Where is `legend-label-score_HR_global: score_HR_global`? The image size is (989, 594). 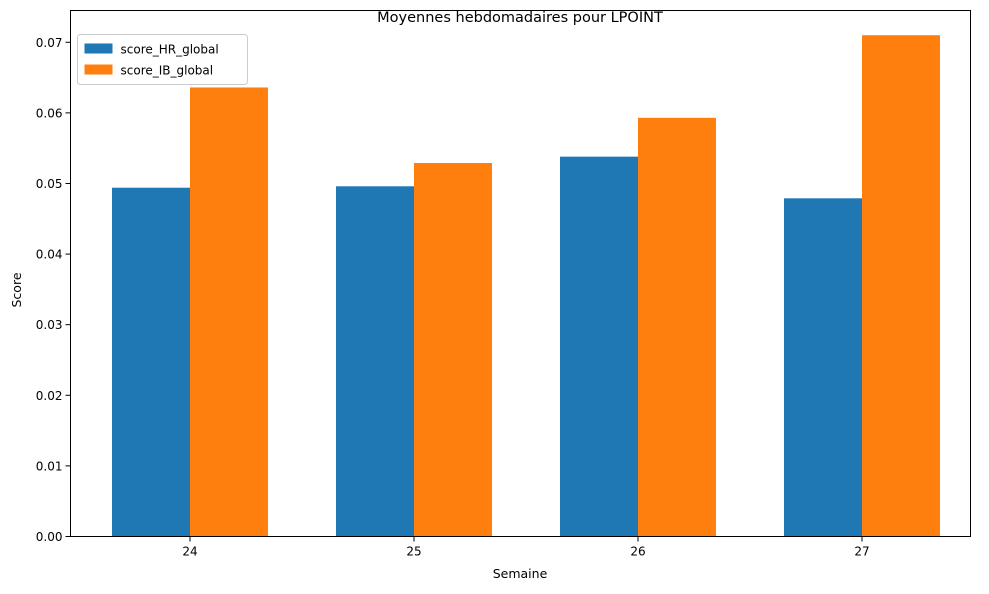 legend-label-score_HR_global: score_HR_global is located at coordinates (170, 50).